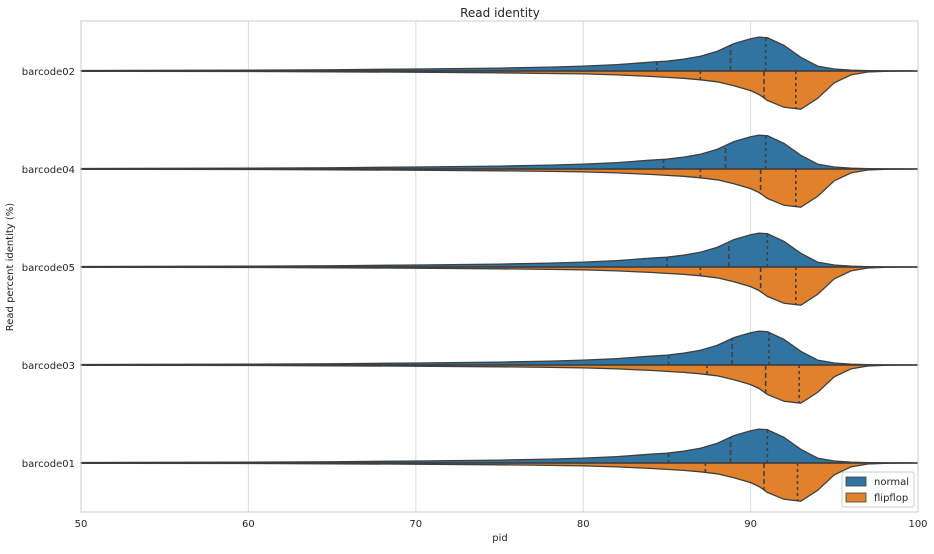  Describe the element at coordinates (856, 481) in the screenshot. I see `legend-swatch-normal` at that location.